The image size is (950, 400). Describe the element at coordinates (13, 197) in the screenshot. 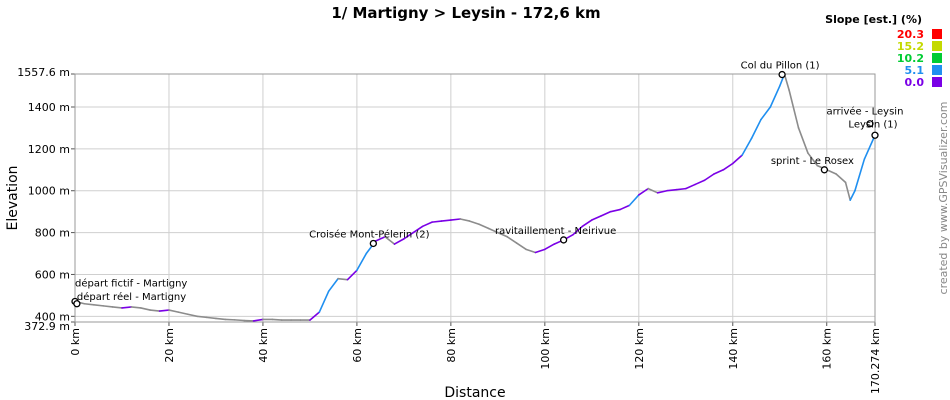

I see `y-axis-title: Elevation` at that location.